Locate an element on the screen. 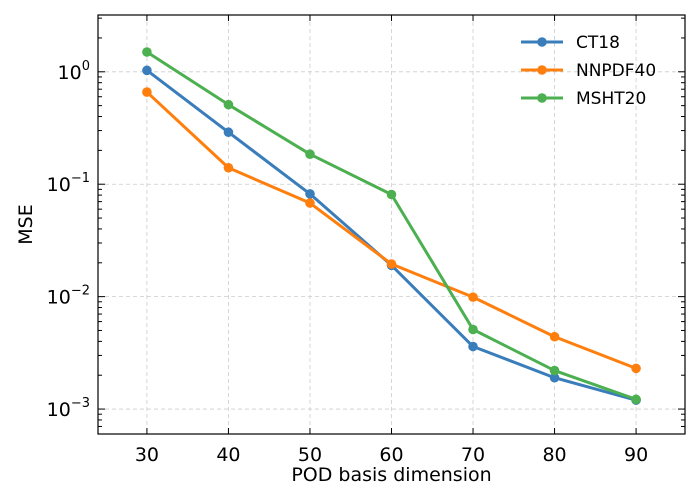 This screenshot has width=700, height=500. legend-entry: MSHT20 is located at coordinates (583, 99).